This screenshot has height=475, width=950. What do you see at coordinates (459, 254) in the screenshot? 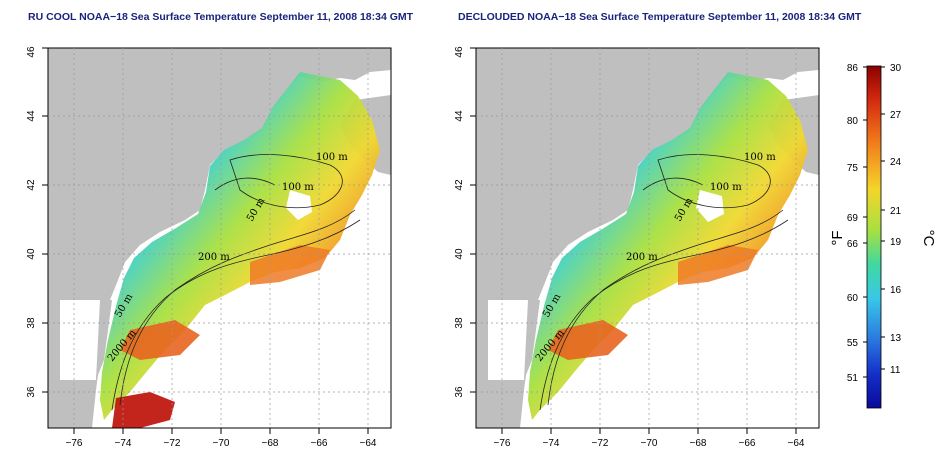
I see `lat-tick-right: 40` at bounding box center [459, 254].